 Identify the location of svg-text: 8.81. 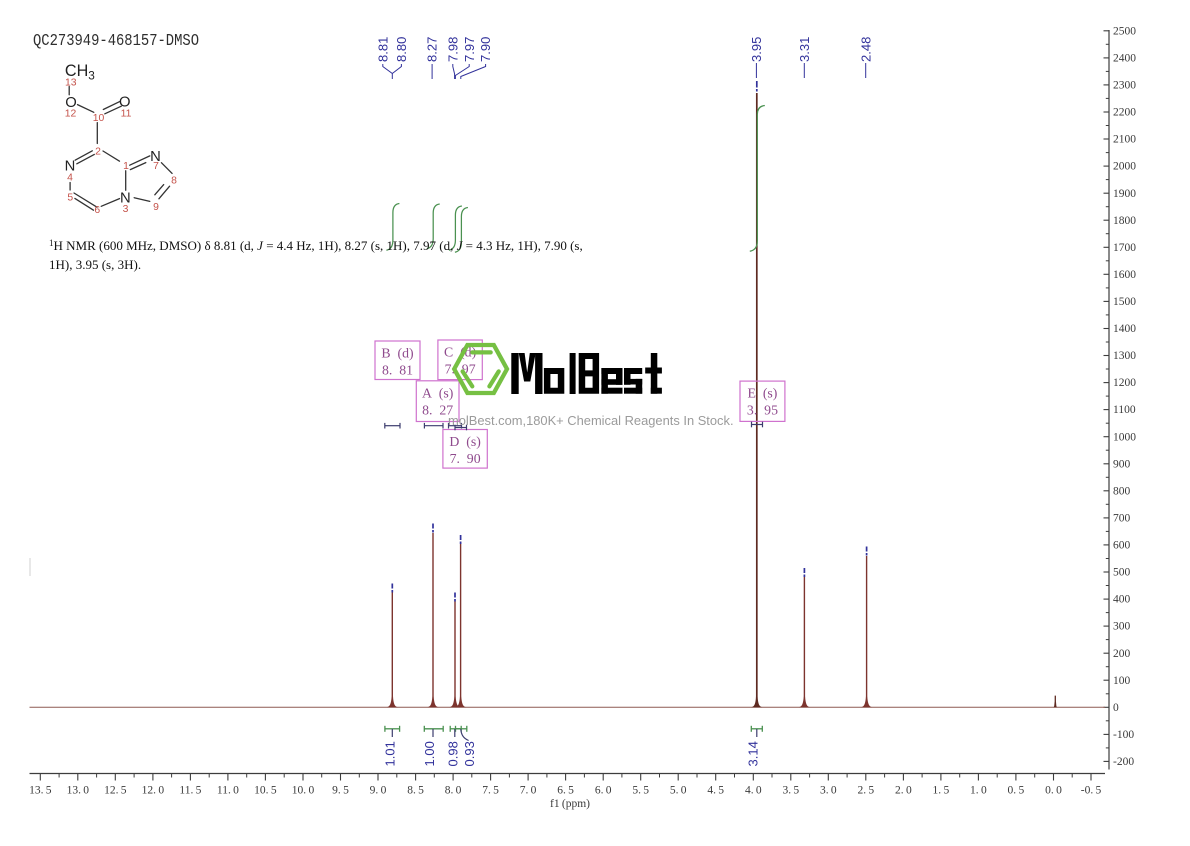
(382, 49).